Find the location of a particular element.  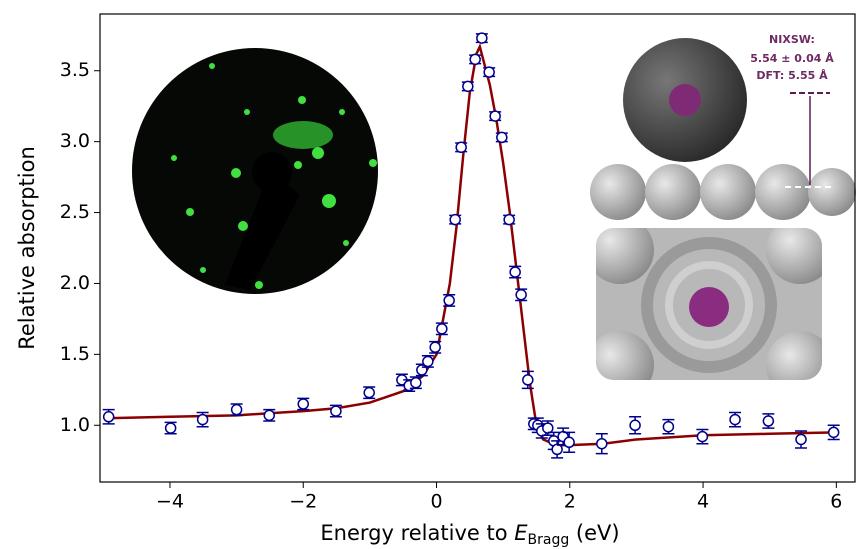

x-label-subscript: Bragg is located at coordinates (549, 540).